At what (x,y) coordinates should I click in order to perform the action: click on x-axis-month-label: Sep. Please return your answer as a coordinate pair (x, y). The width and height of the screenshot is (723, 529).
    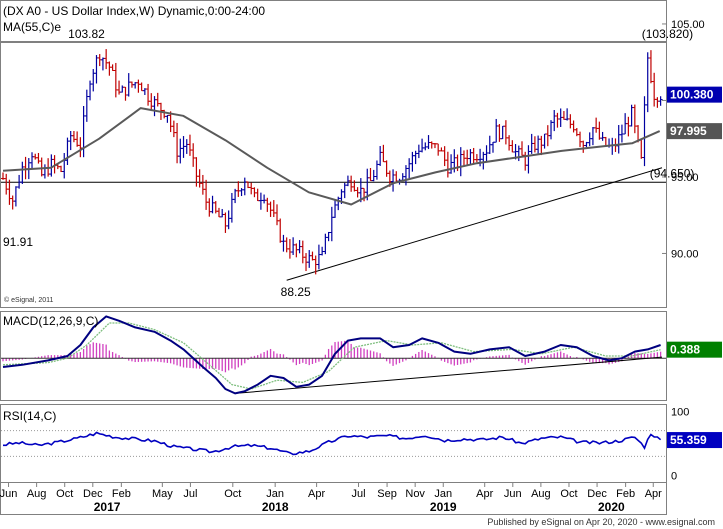
    Looking at the image, I should click on (387, 494).